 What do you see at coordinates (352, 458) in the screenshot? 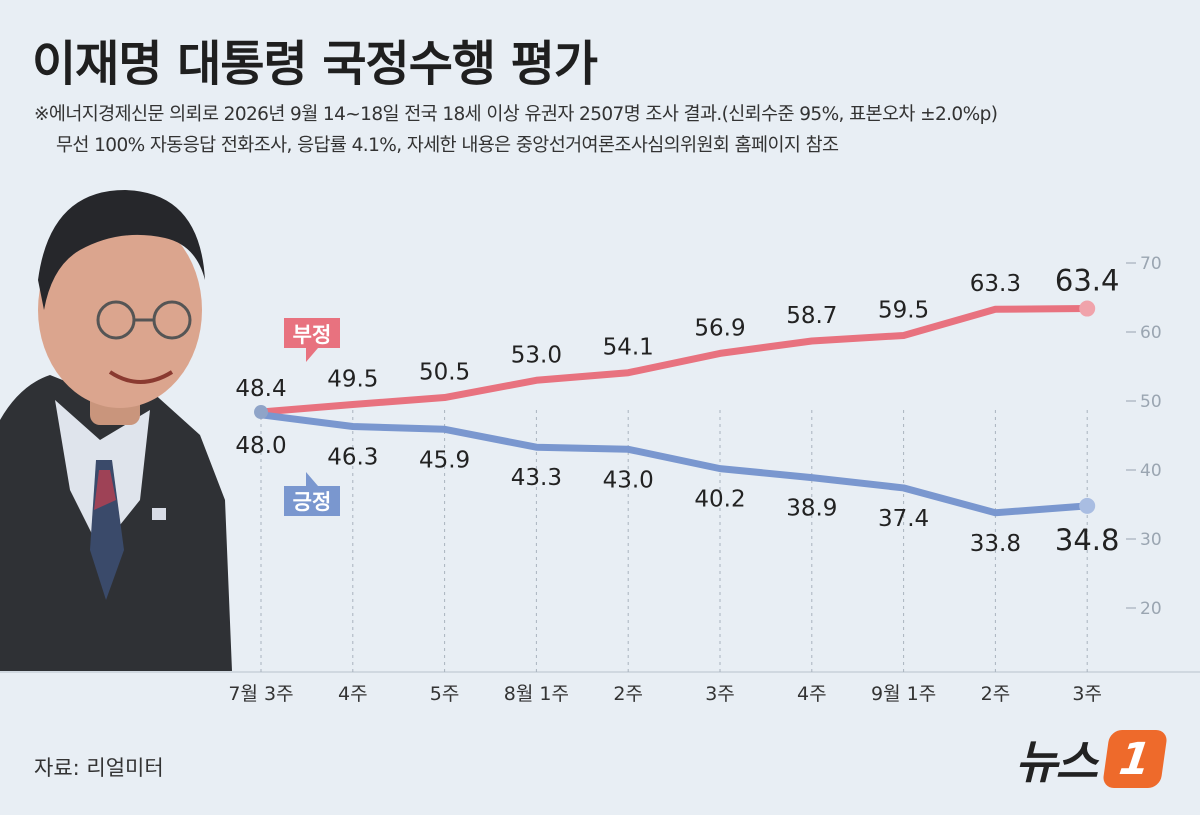
I see `positive-data-label-1: 46.3` at bounding box center [352, 458].